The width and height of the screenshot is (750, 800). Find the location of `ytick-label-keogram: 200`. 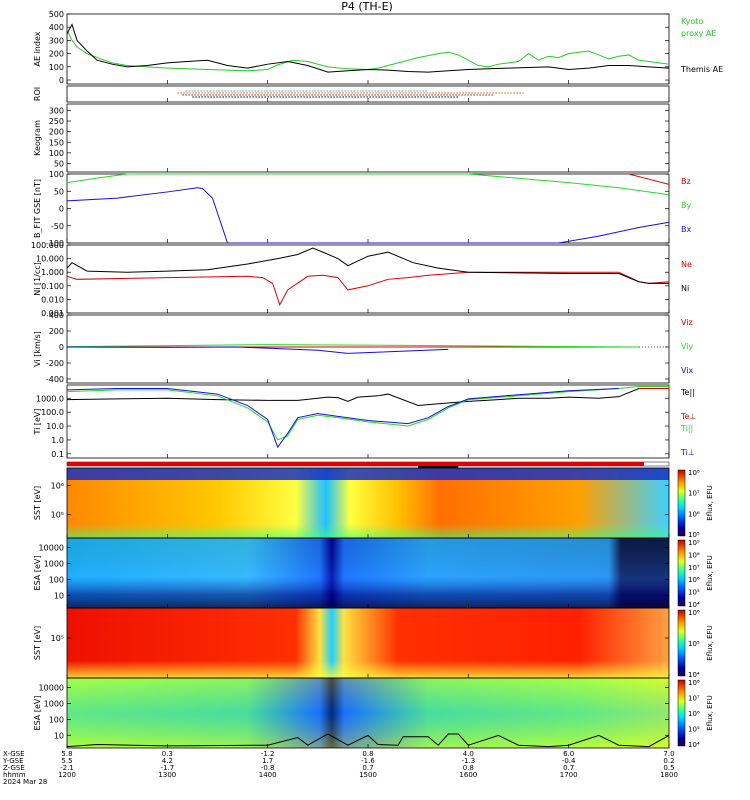

ytick-label-keogram: 200 is located at coordinates (56, 132).